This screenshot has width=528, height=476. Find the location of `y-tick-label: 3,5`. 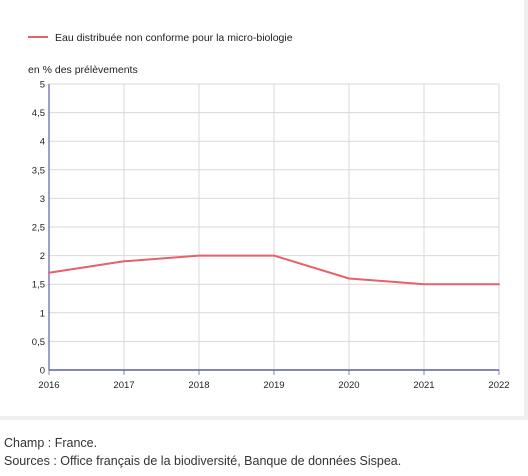

y-tick-label: 3,5 is located at coordinates (38, 170).